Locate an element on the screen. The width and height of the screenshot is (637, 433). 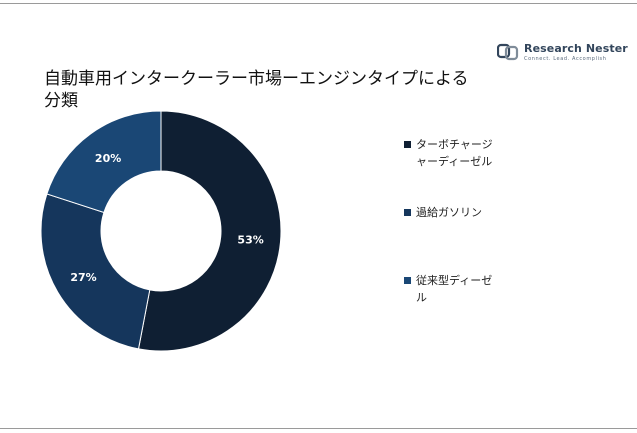
top-rule is located at coordinates (318, 3).